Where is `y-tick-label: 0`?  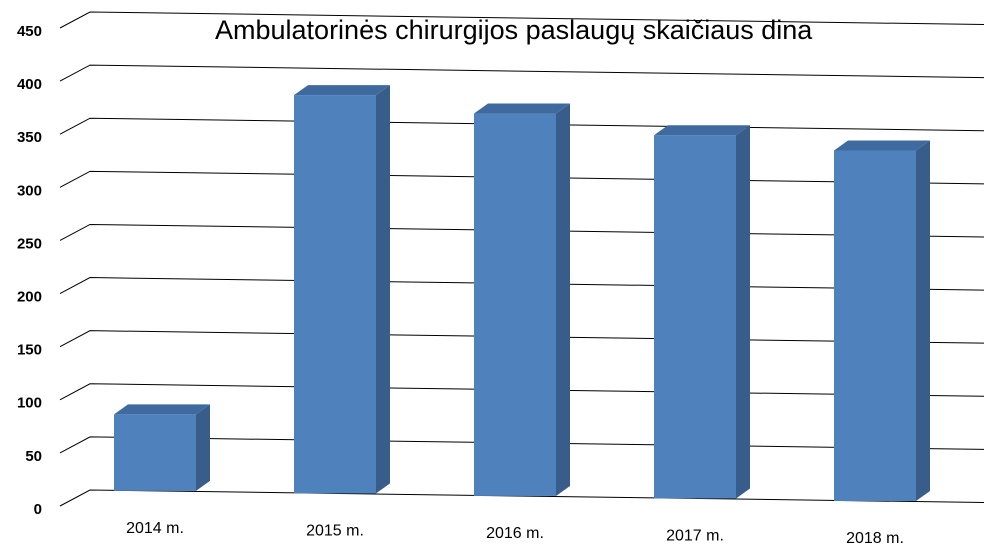
y-tick-label: 0 is located at coordinates (38, 509).